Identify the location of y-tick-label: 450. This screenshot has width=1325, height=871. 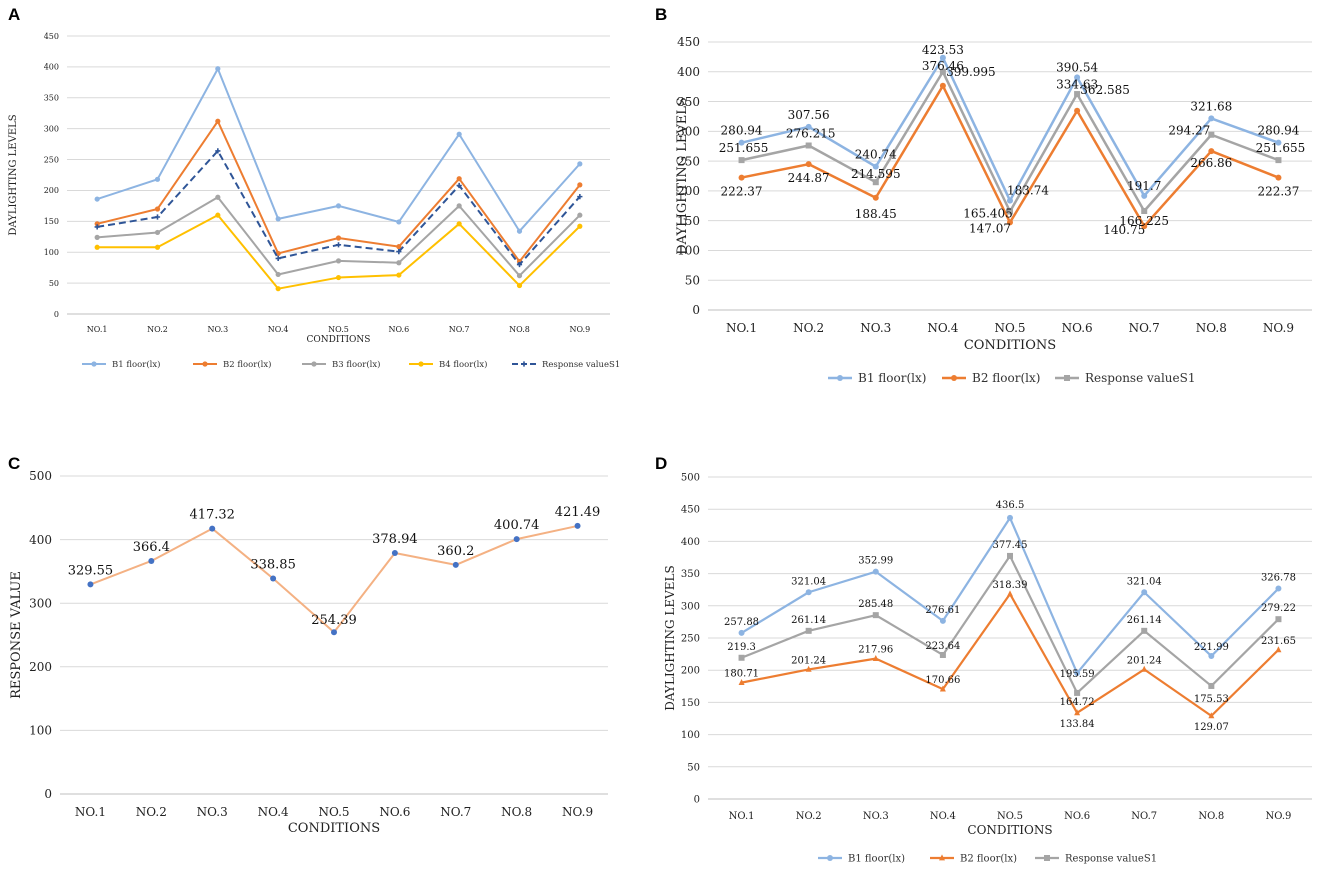
(690, 510).